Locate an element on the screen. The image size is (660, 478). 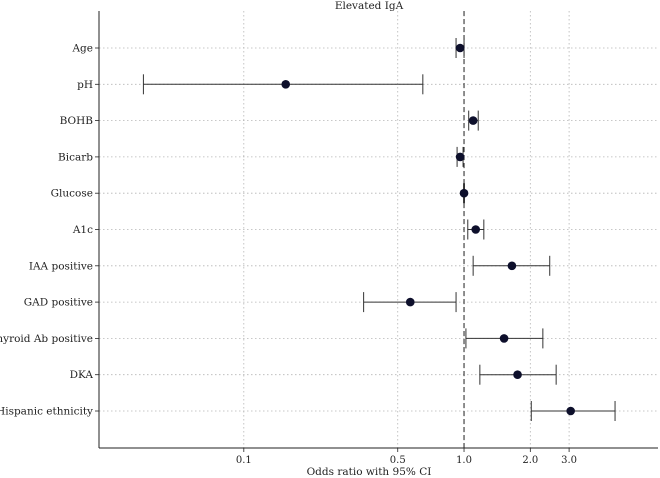
row-label: Bicarb is located at coordinates (75, 157).